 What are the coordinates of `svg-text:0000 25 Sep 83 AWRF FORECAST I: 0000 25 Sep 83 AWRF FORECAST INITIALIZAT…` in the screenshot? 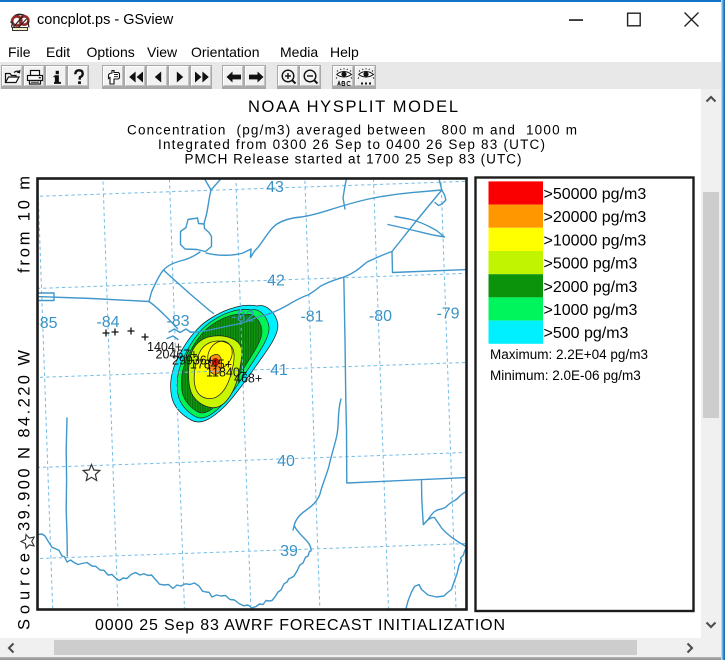 It's located at (300, 625).